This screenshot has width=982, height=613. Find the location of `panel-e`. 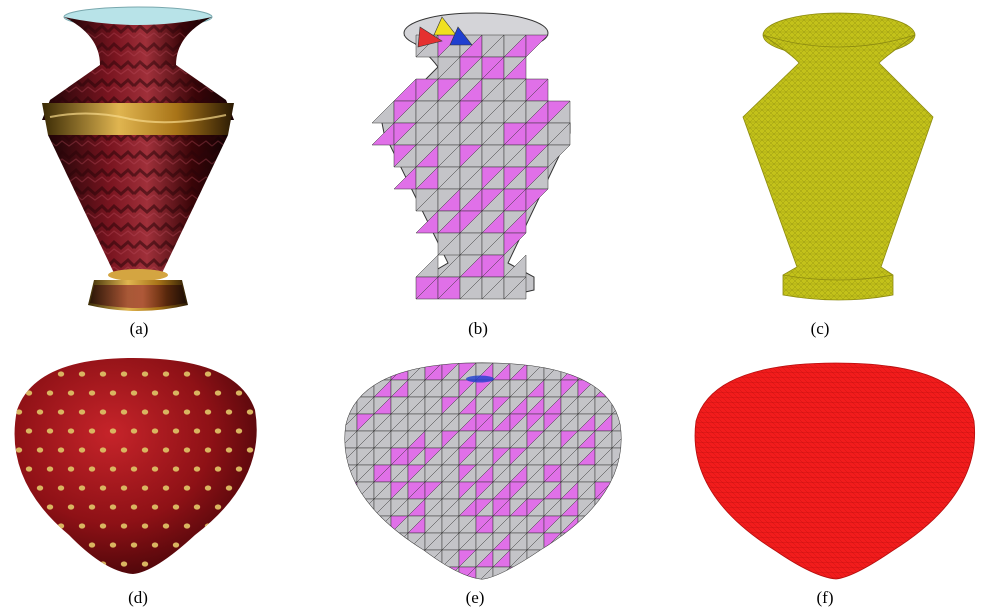

panel-e is located at coordinates (482, 470).